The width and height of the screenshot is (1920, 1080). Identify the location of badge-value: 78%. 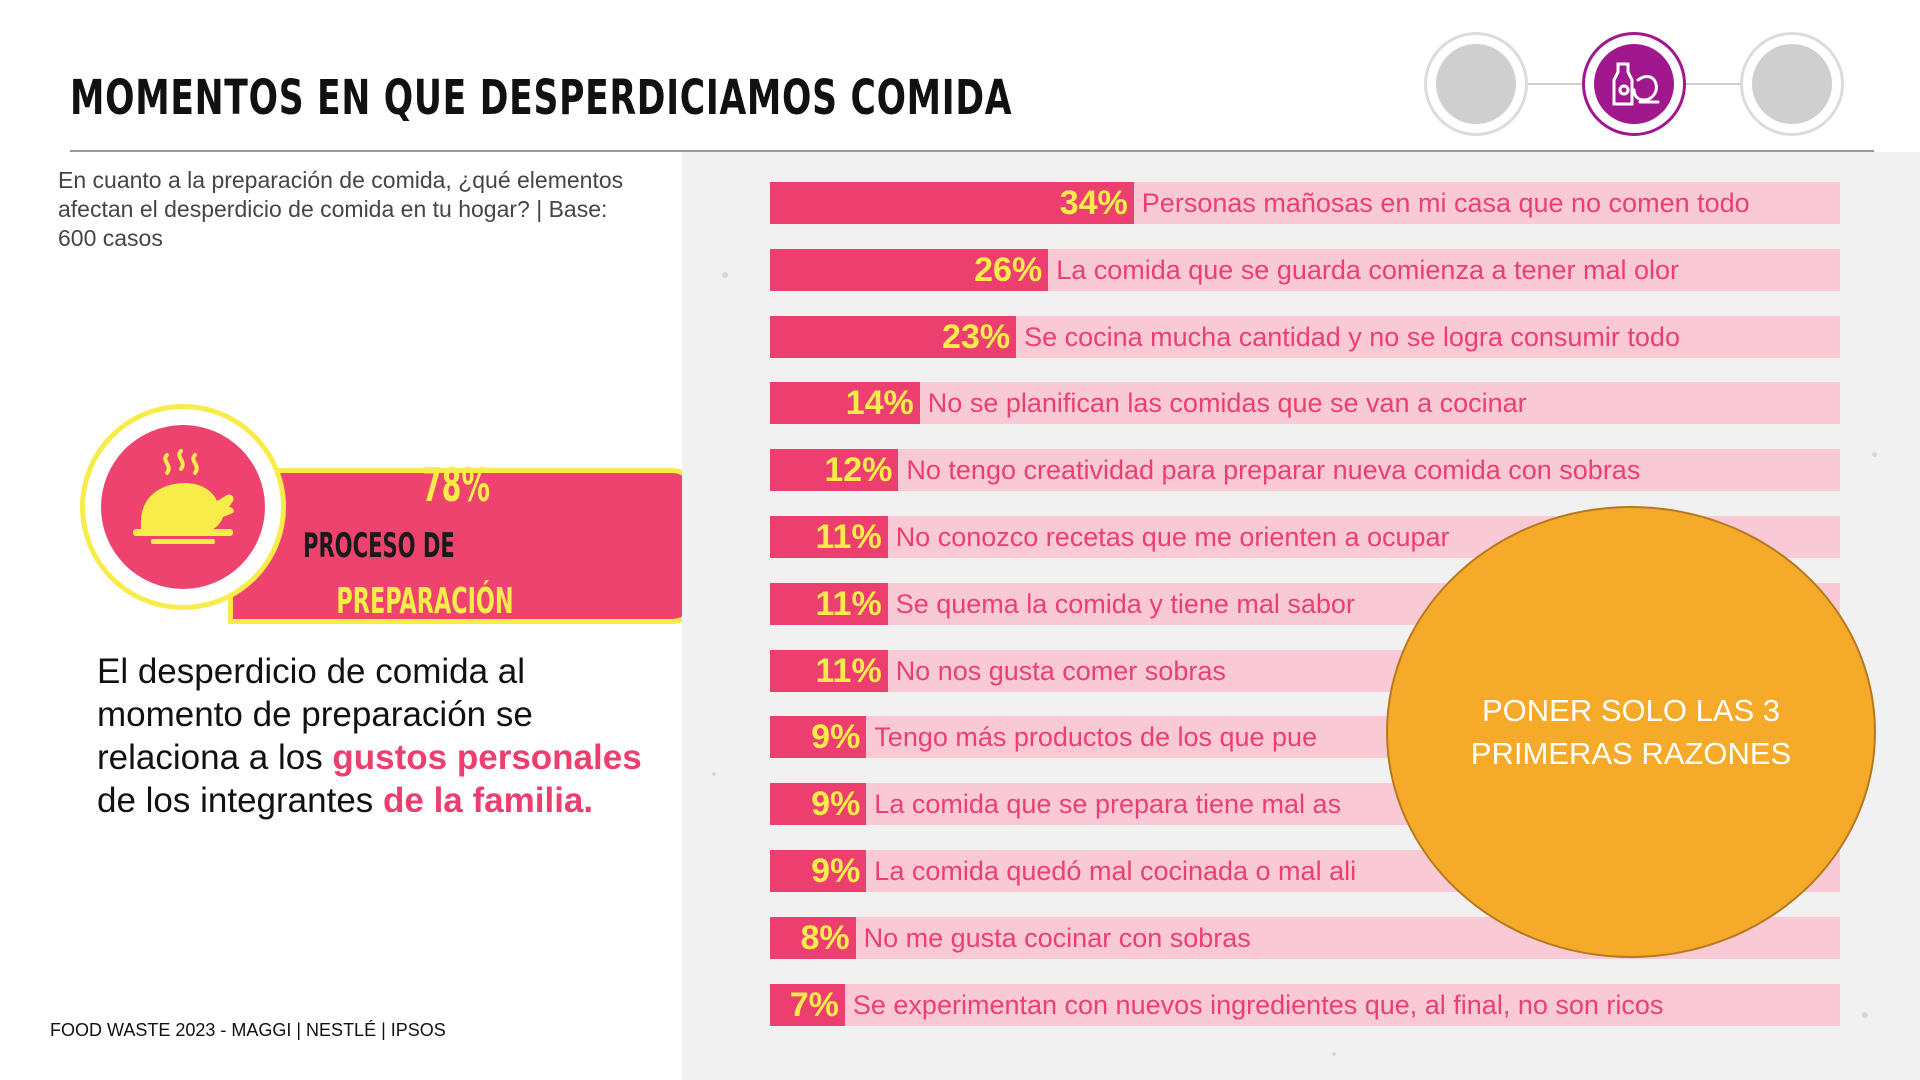
(456, 485).